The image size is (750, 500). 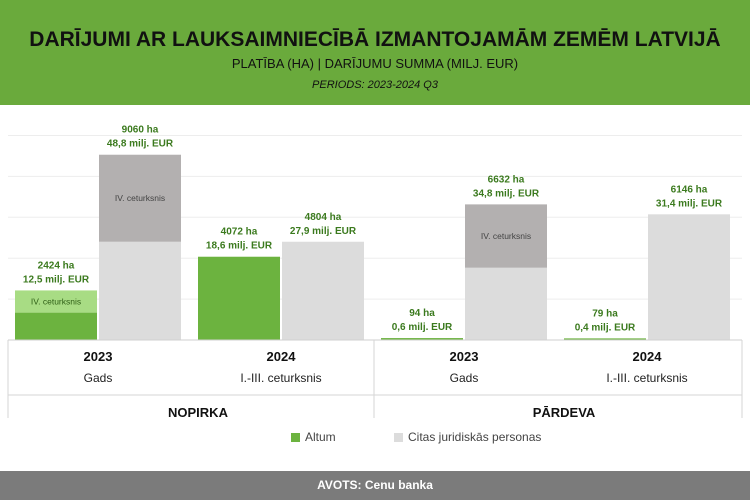 What do you see at coordinates (56, 279) in the screenshot?
I see `data-label-eur: 12,5 milj. EUR` at bounding box center [56, 279].